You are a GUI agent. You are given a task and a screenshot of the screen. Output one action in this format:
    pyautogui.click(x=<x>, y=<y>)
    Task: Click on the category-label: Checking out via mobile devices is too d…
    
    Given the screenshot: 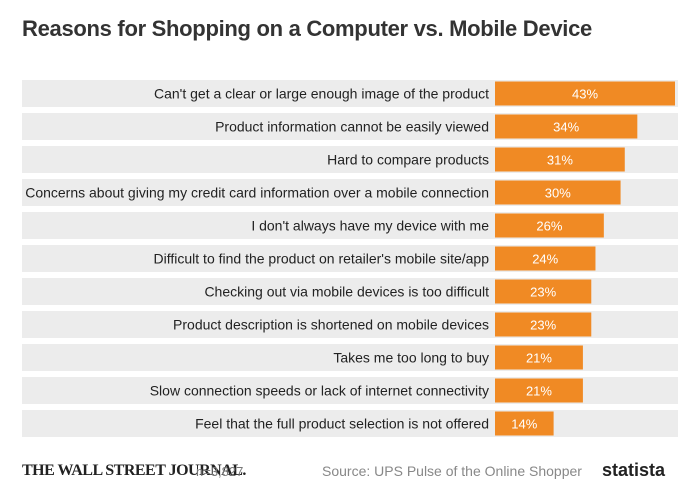 What is the action you would take?
    pyautogui.click(x=346, y=292)
    